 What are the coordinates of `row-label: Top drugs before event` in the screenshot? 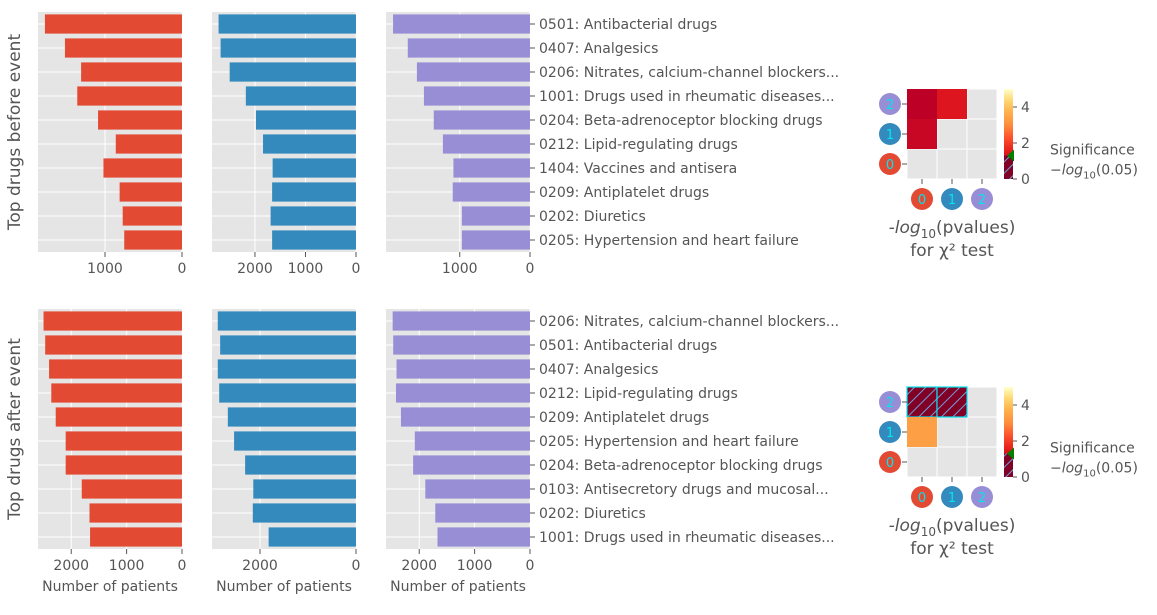 It's located at (15, 133).